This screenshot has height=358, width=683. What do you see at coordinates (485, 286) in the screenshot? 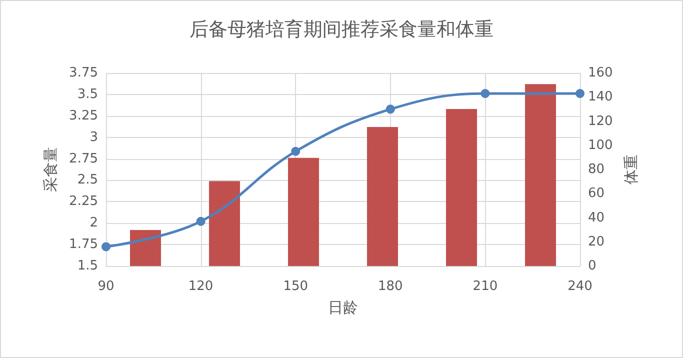
I see `x-tick-label: 210` at bounding box center [485, 286].